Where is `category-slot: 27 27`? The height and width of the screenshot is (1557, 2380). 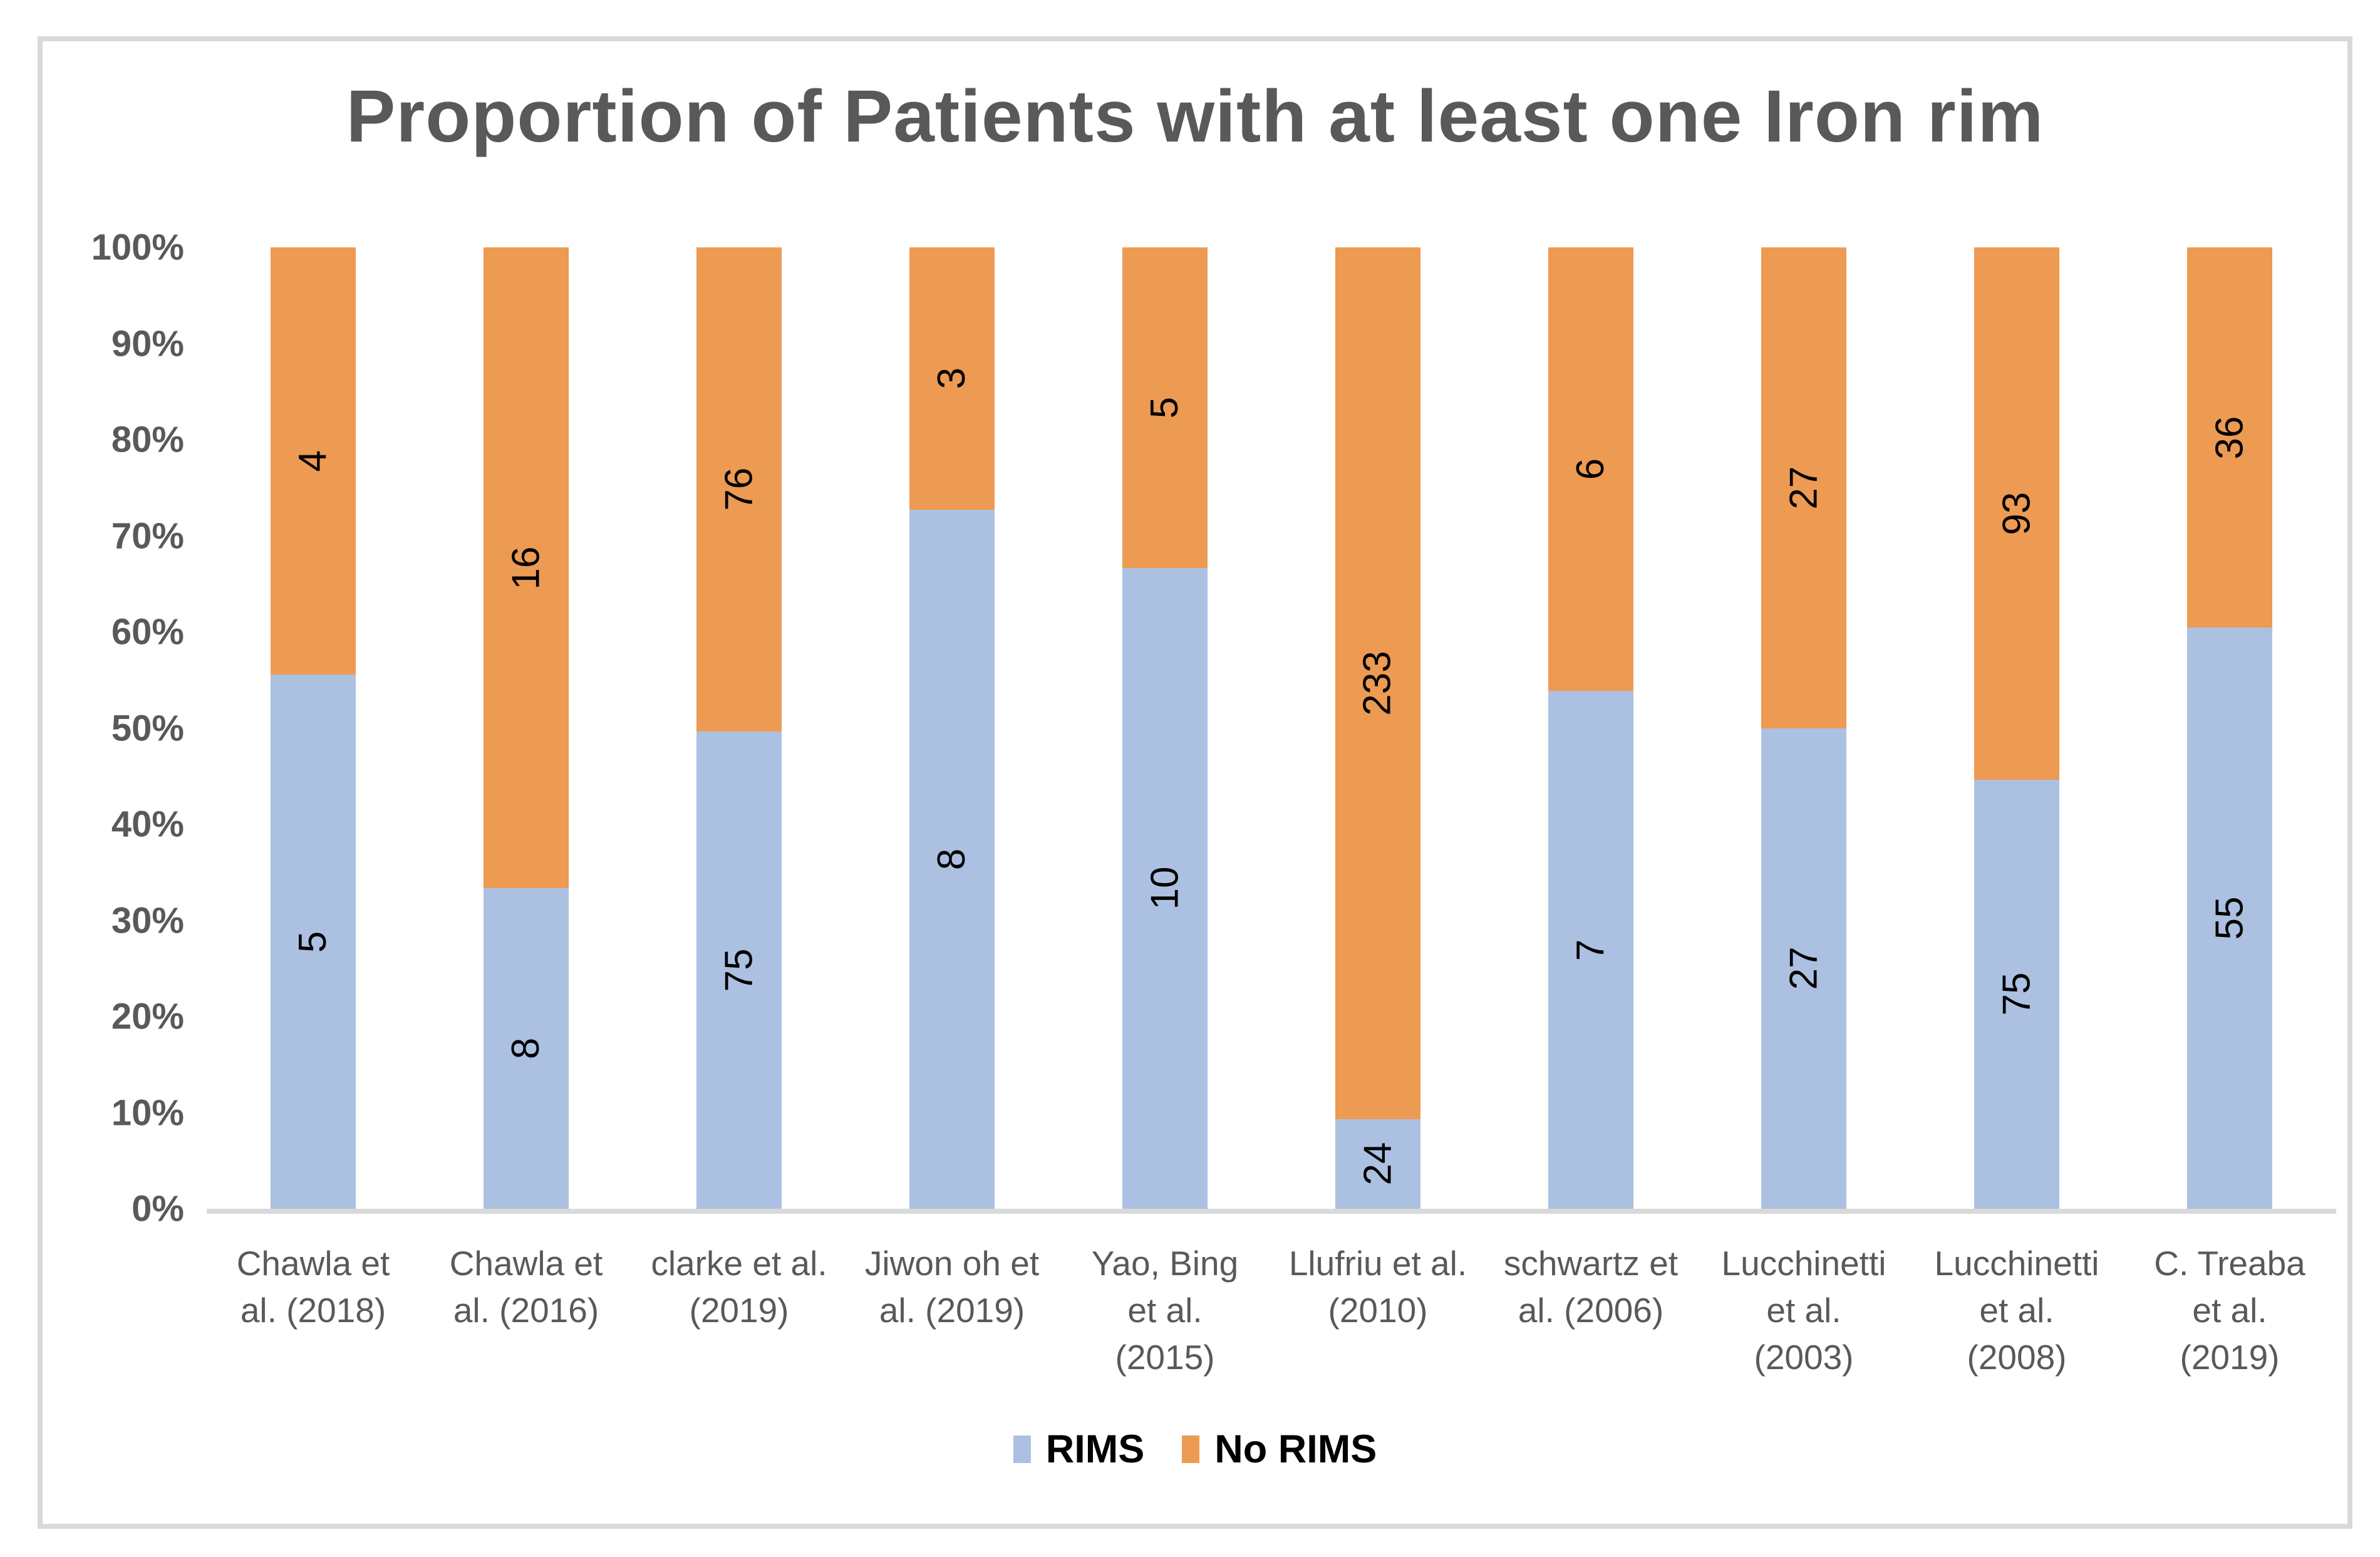
category-slot: 27 27 is located at coordinates (1803, 728).